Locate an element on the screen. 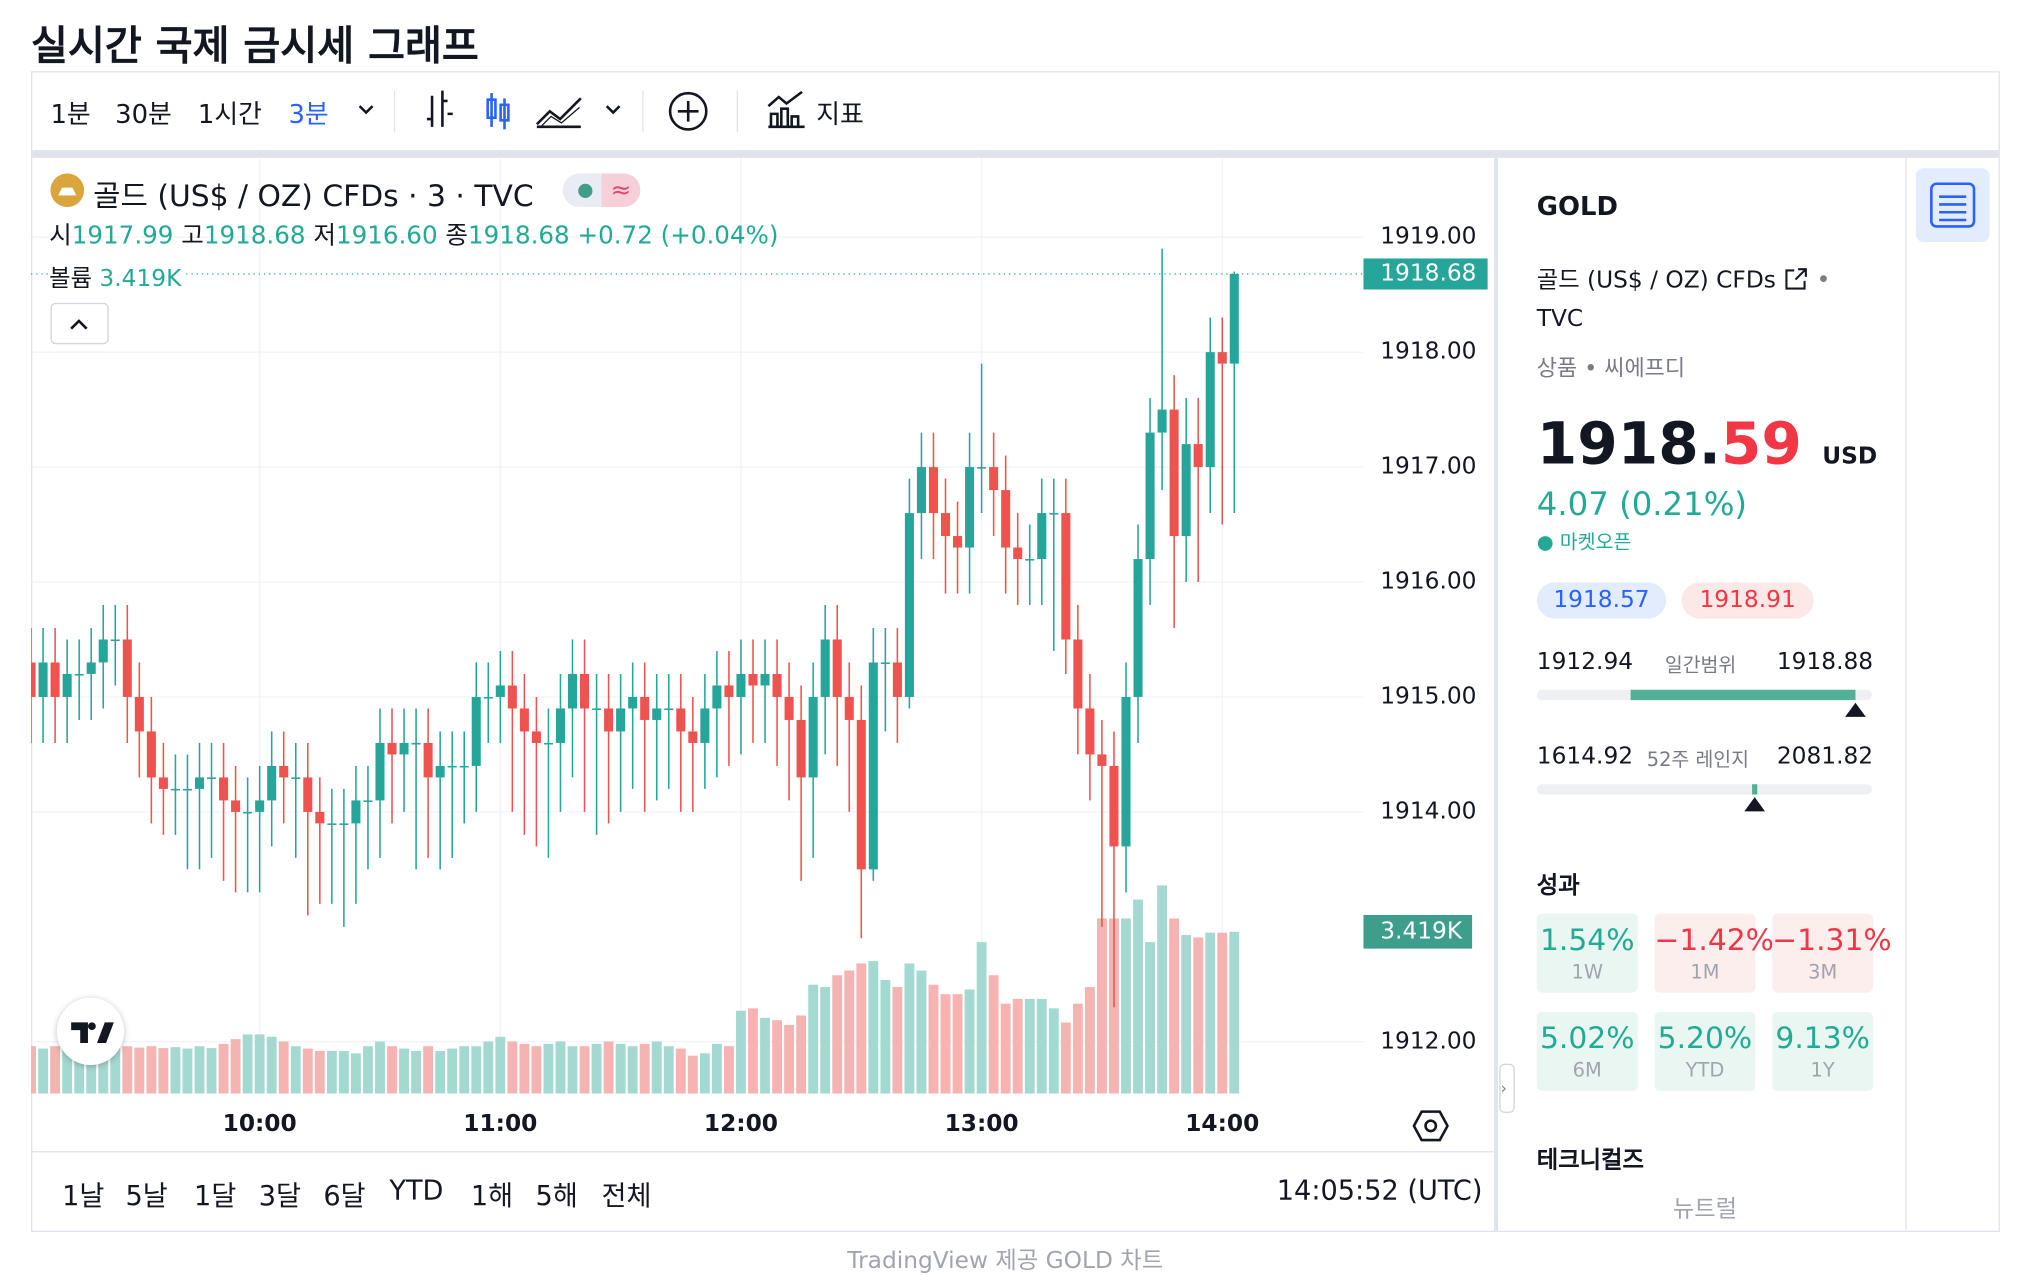 The width and height of the screenshot is (2018, 1276). performance-card: −1.31% 3M is located at coordinates (1832, 953).